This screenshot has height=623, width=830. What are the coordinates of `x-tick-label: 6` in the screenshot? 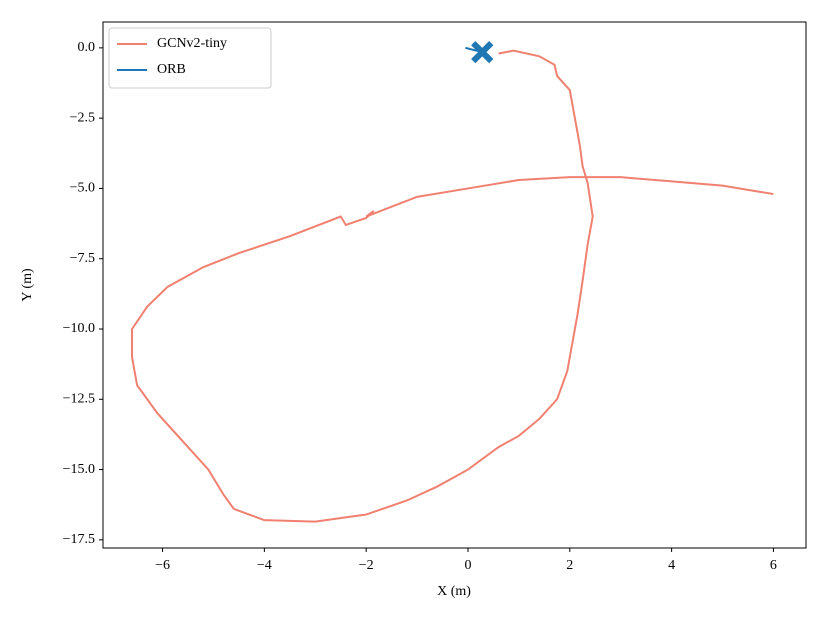 It's located at (773, 565).